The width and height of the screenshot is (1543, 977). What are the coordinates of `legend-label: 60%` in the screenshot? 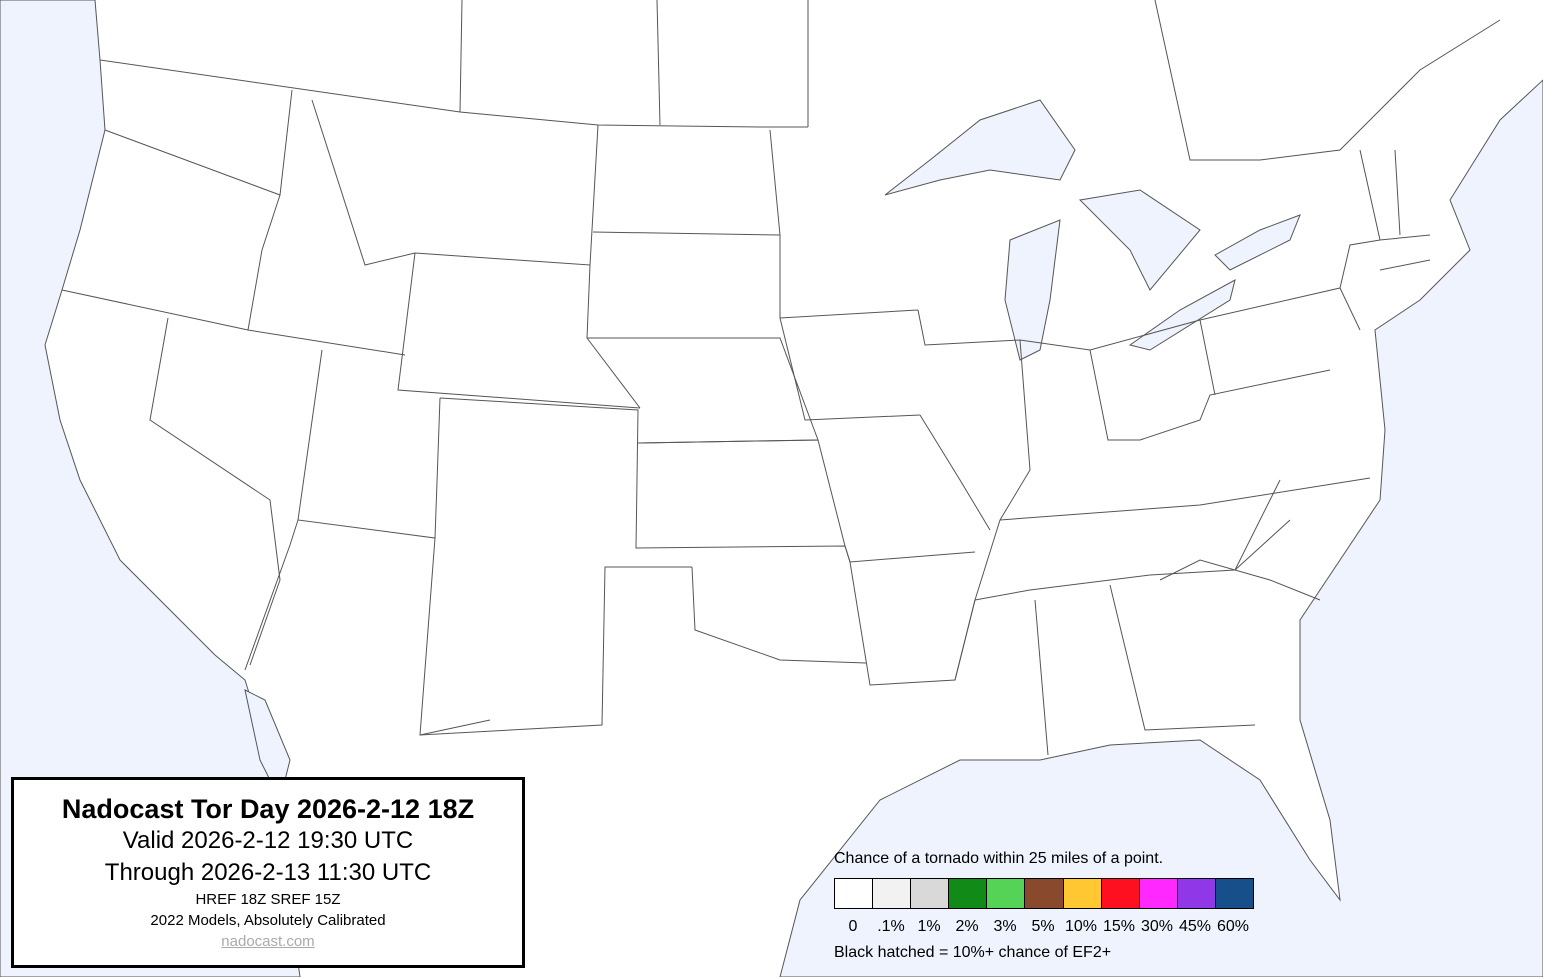 It's located at (1233, 926).